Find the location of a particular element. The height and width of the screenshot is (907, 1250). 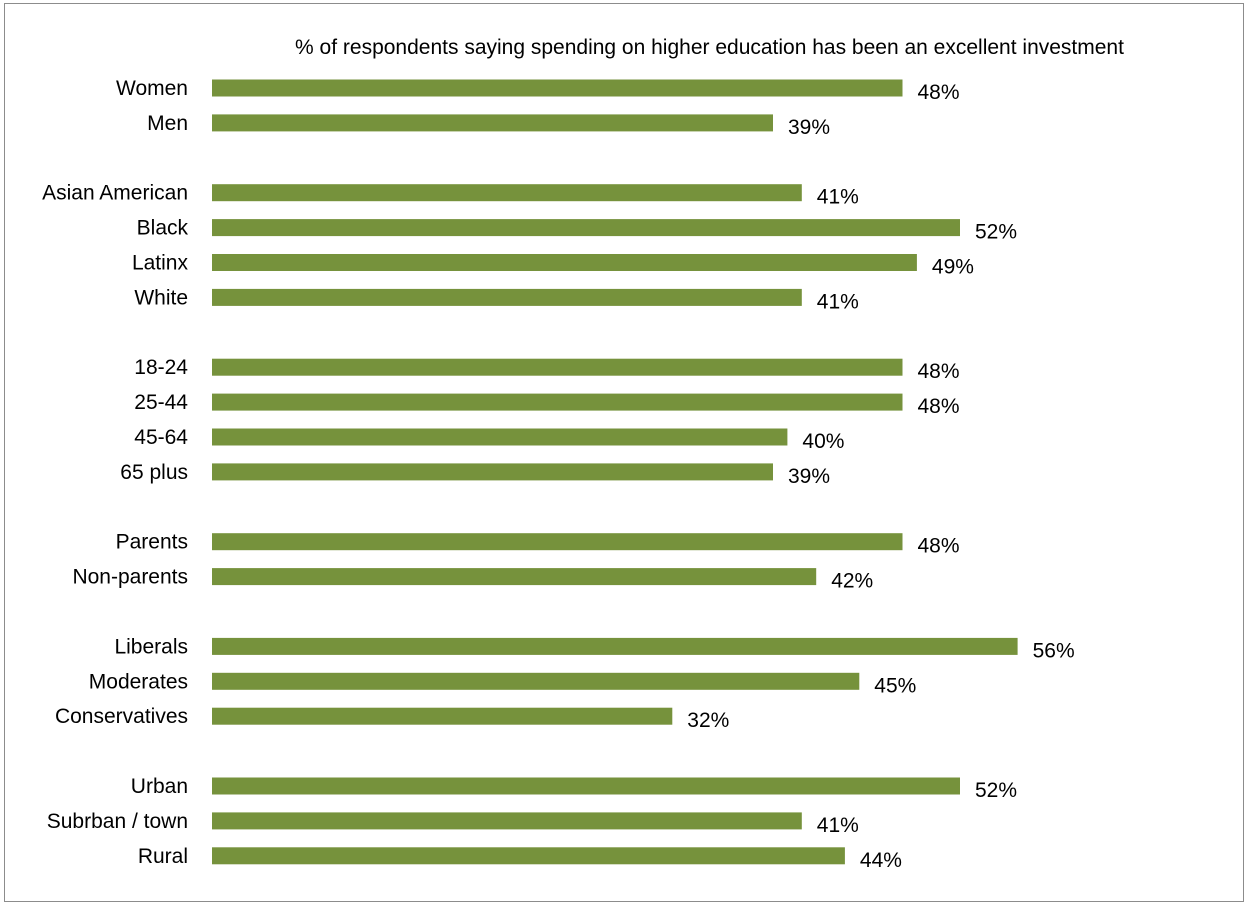

category-label: 25-44 is located at coordinates (161, 402).